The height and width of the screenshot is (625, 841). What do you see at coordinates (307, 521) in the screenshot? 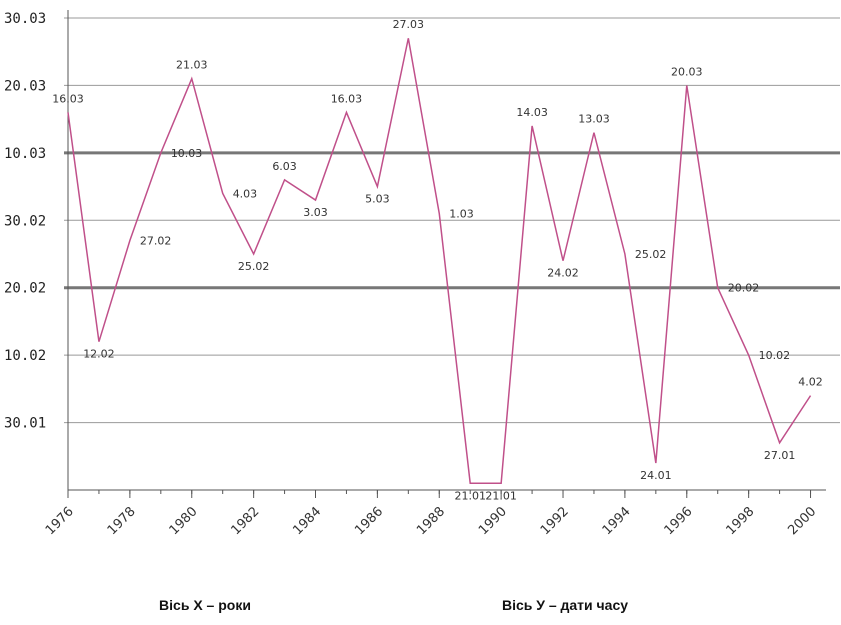
I see `x-tick-label: 1984` at bounding box center [307, 521].